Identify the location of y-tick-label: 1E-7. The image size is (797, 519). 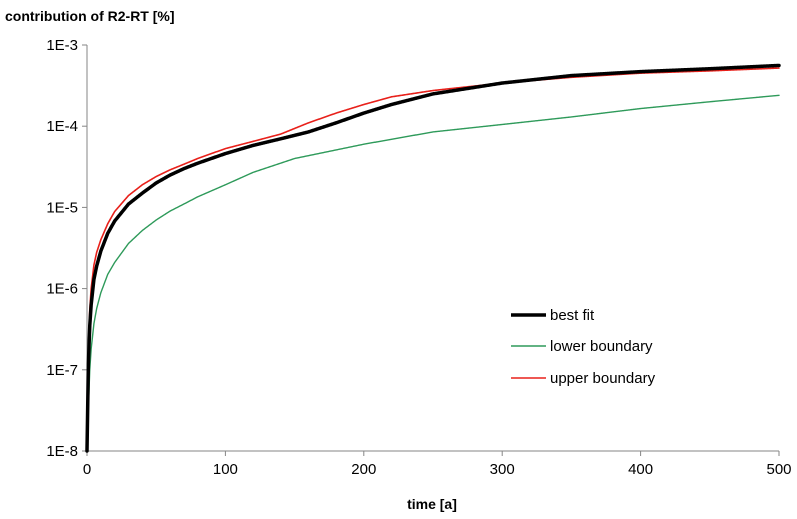
(62, 370).